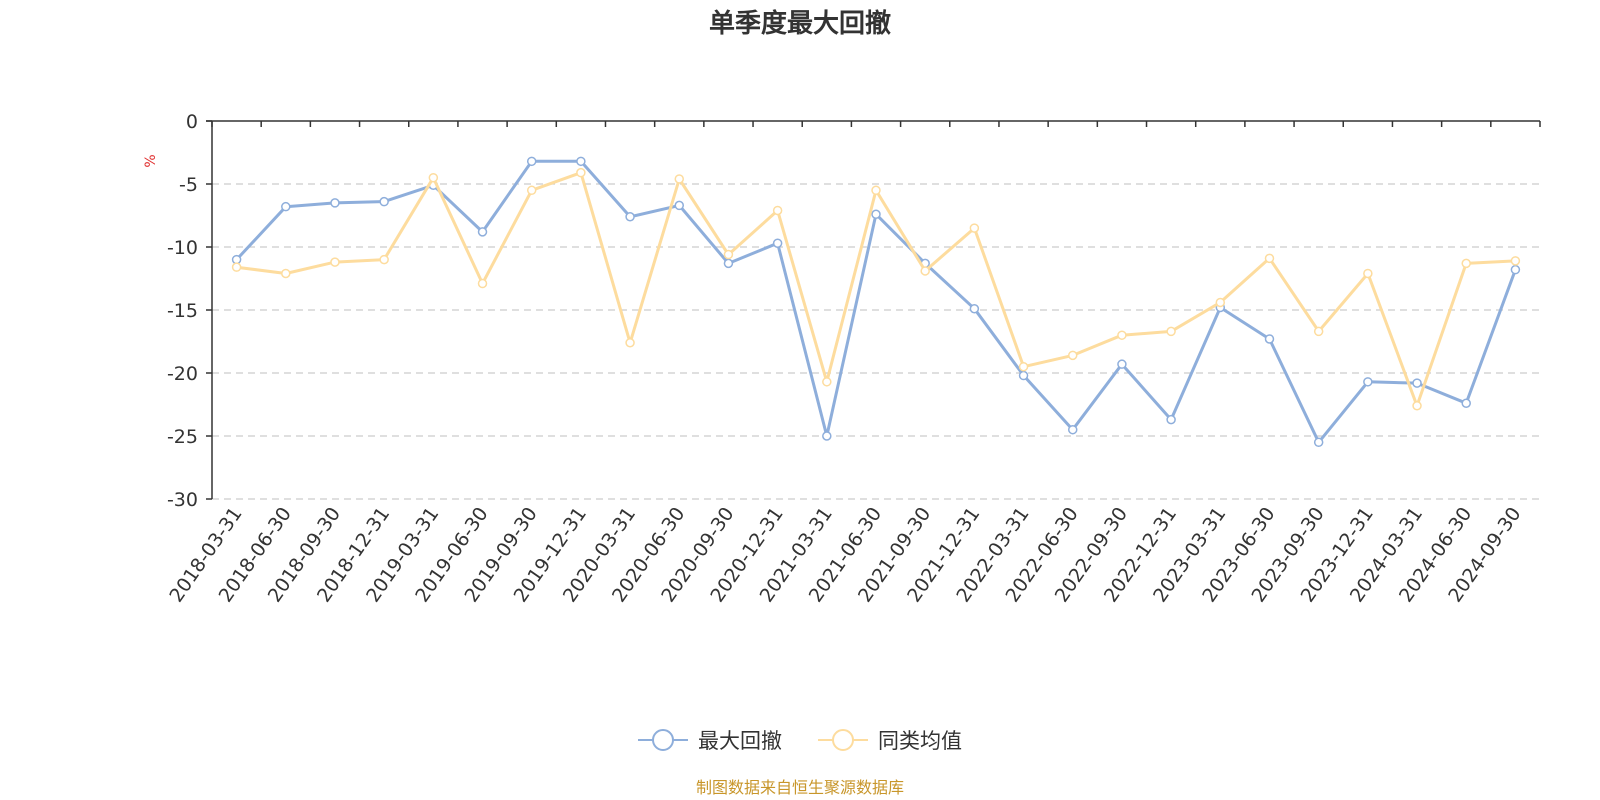  Describe the element at coordinates (188, 185) in the screenshot. I see `y-tick-label: -5` at that location.